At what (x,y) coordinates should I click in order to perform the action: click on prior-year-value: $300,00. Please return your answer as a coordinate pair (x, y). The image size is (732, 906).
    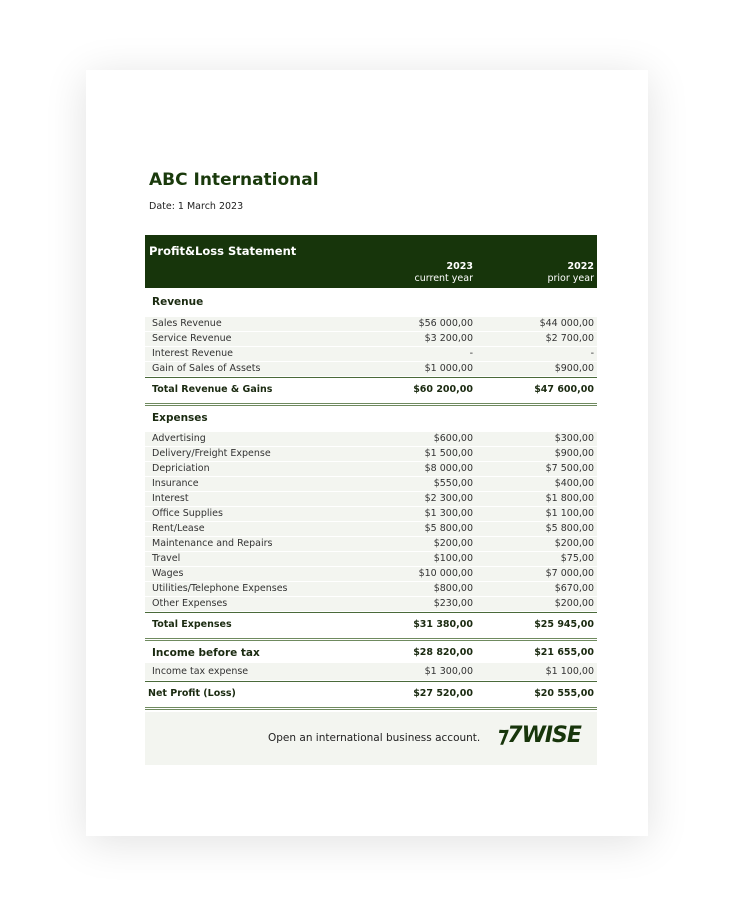
    Looking at the image, I should click on (574, 438).